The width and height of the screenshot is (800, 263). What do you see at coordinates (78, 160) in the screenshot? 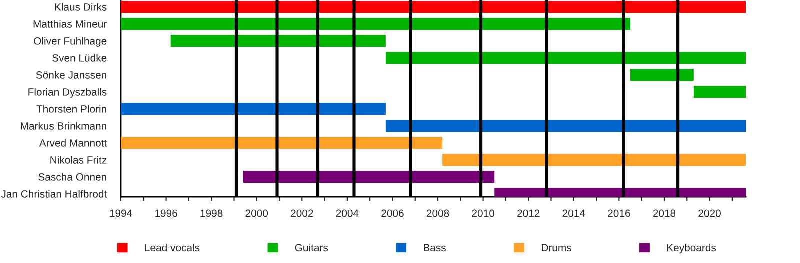
I see `y-tick-label: Nikolas Fritz` at bounding box center [78, 160].